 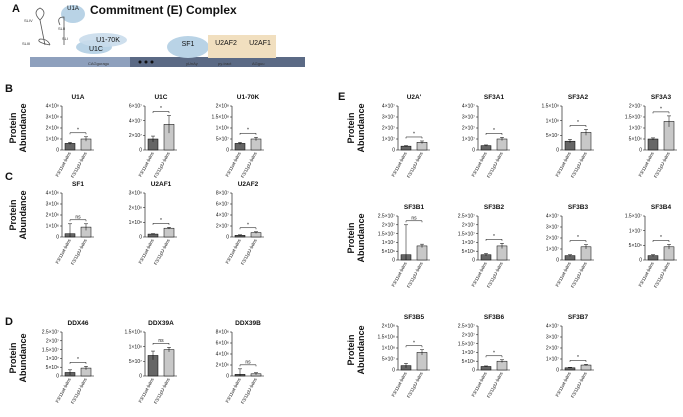 What do you see at coordinates (468, 362) in the screenshot?
I see `y-tick-label: 5×10⁶` at bounding box center [468, 362].